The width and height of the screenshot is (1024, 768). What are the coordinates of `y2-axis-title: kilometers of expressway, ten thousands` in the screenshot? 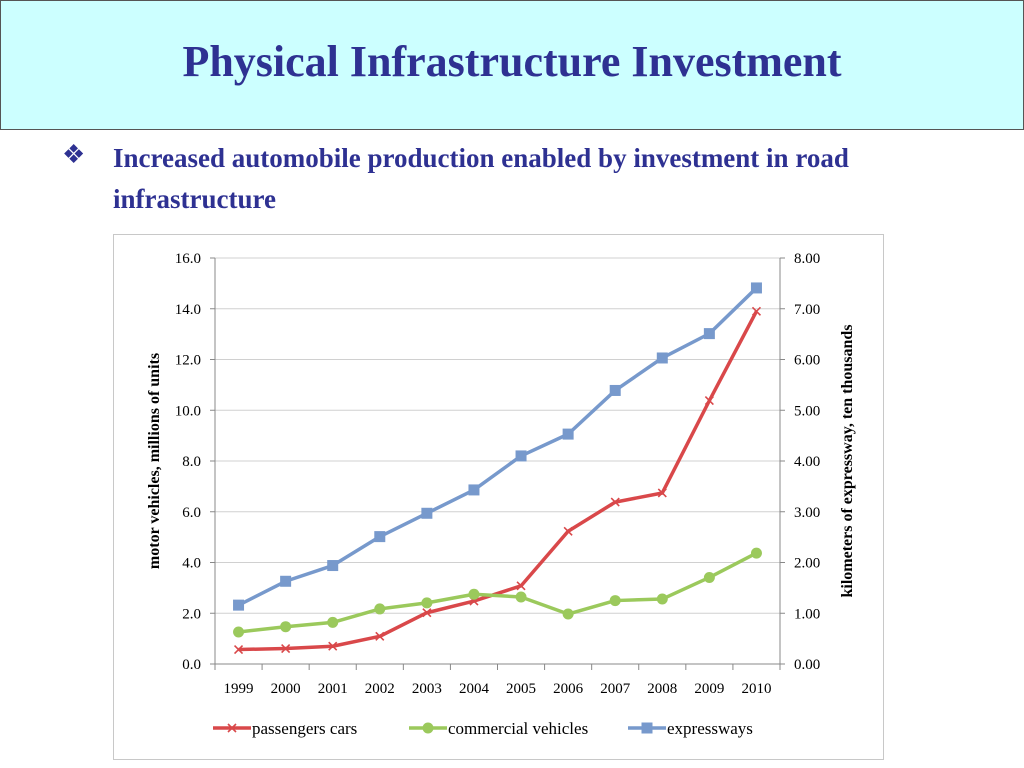 It's located at (847, 460).